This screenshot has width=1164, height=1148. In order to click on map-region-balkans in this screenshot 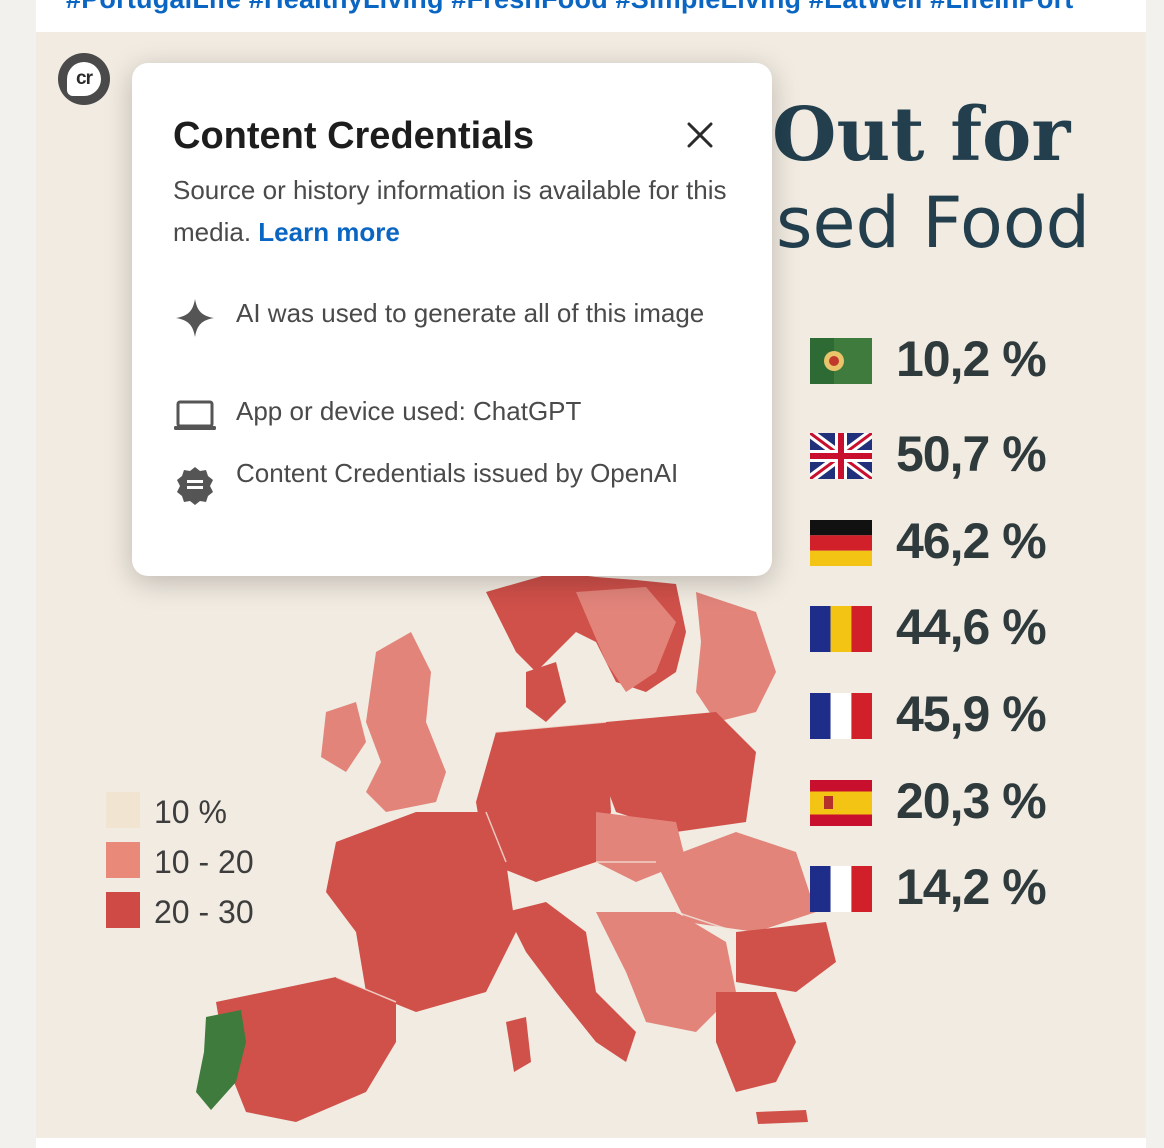, I will do `click(666, 972)`.